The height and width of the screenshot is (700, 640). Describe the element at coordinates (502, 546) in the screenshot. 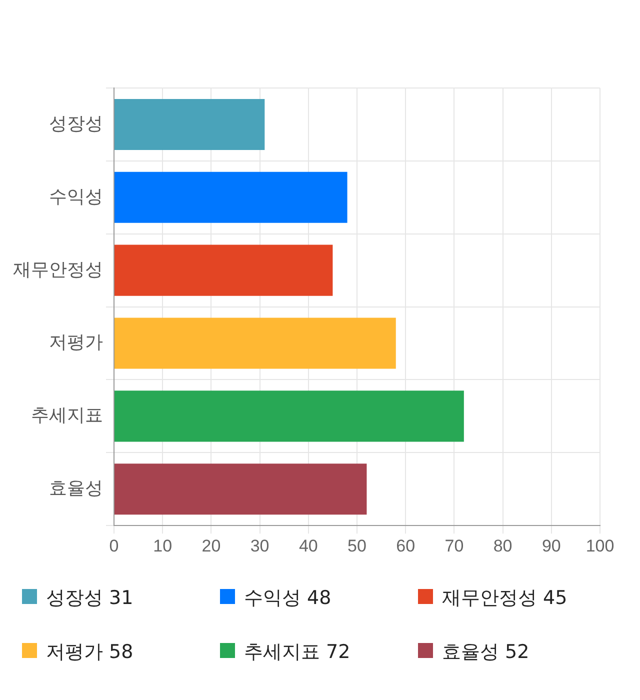

I see `x-tick-label: 80` at that location.